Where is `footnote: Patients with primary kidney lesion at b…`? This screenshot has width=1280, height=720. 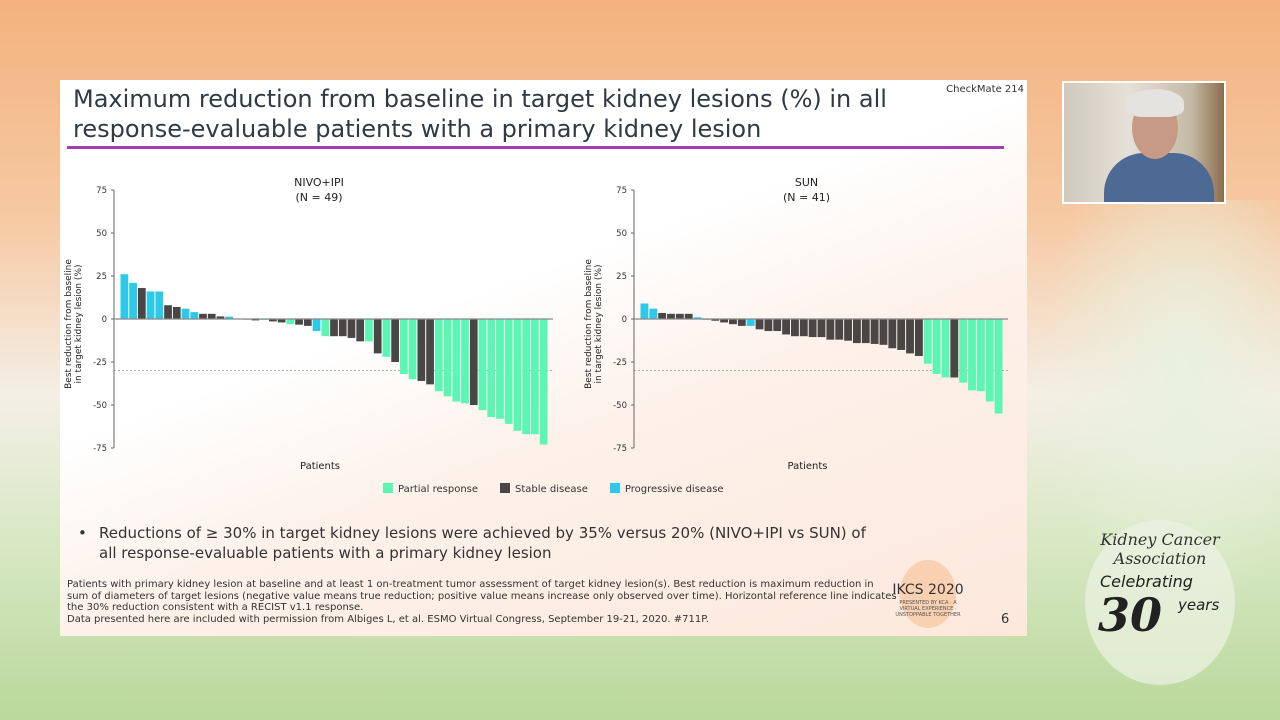 footnote: Patients with primary kidney lesion at b… is located at coordinates (482, 602).